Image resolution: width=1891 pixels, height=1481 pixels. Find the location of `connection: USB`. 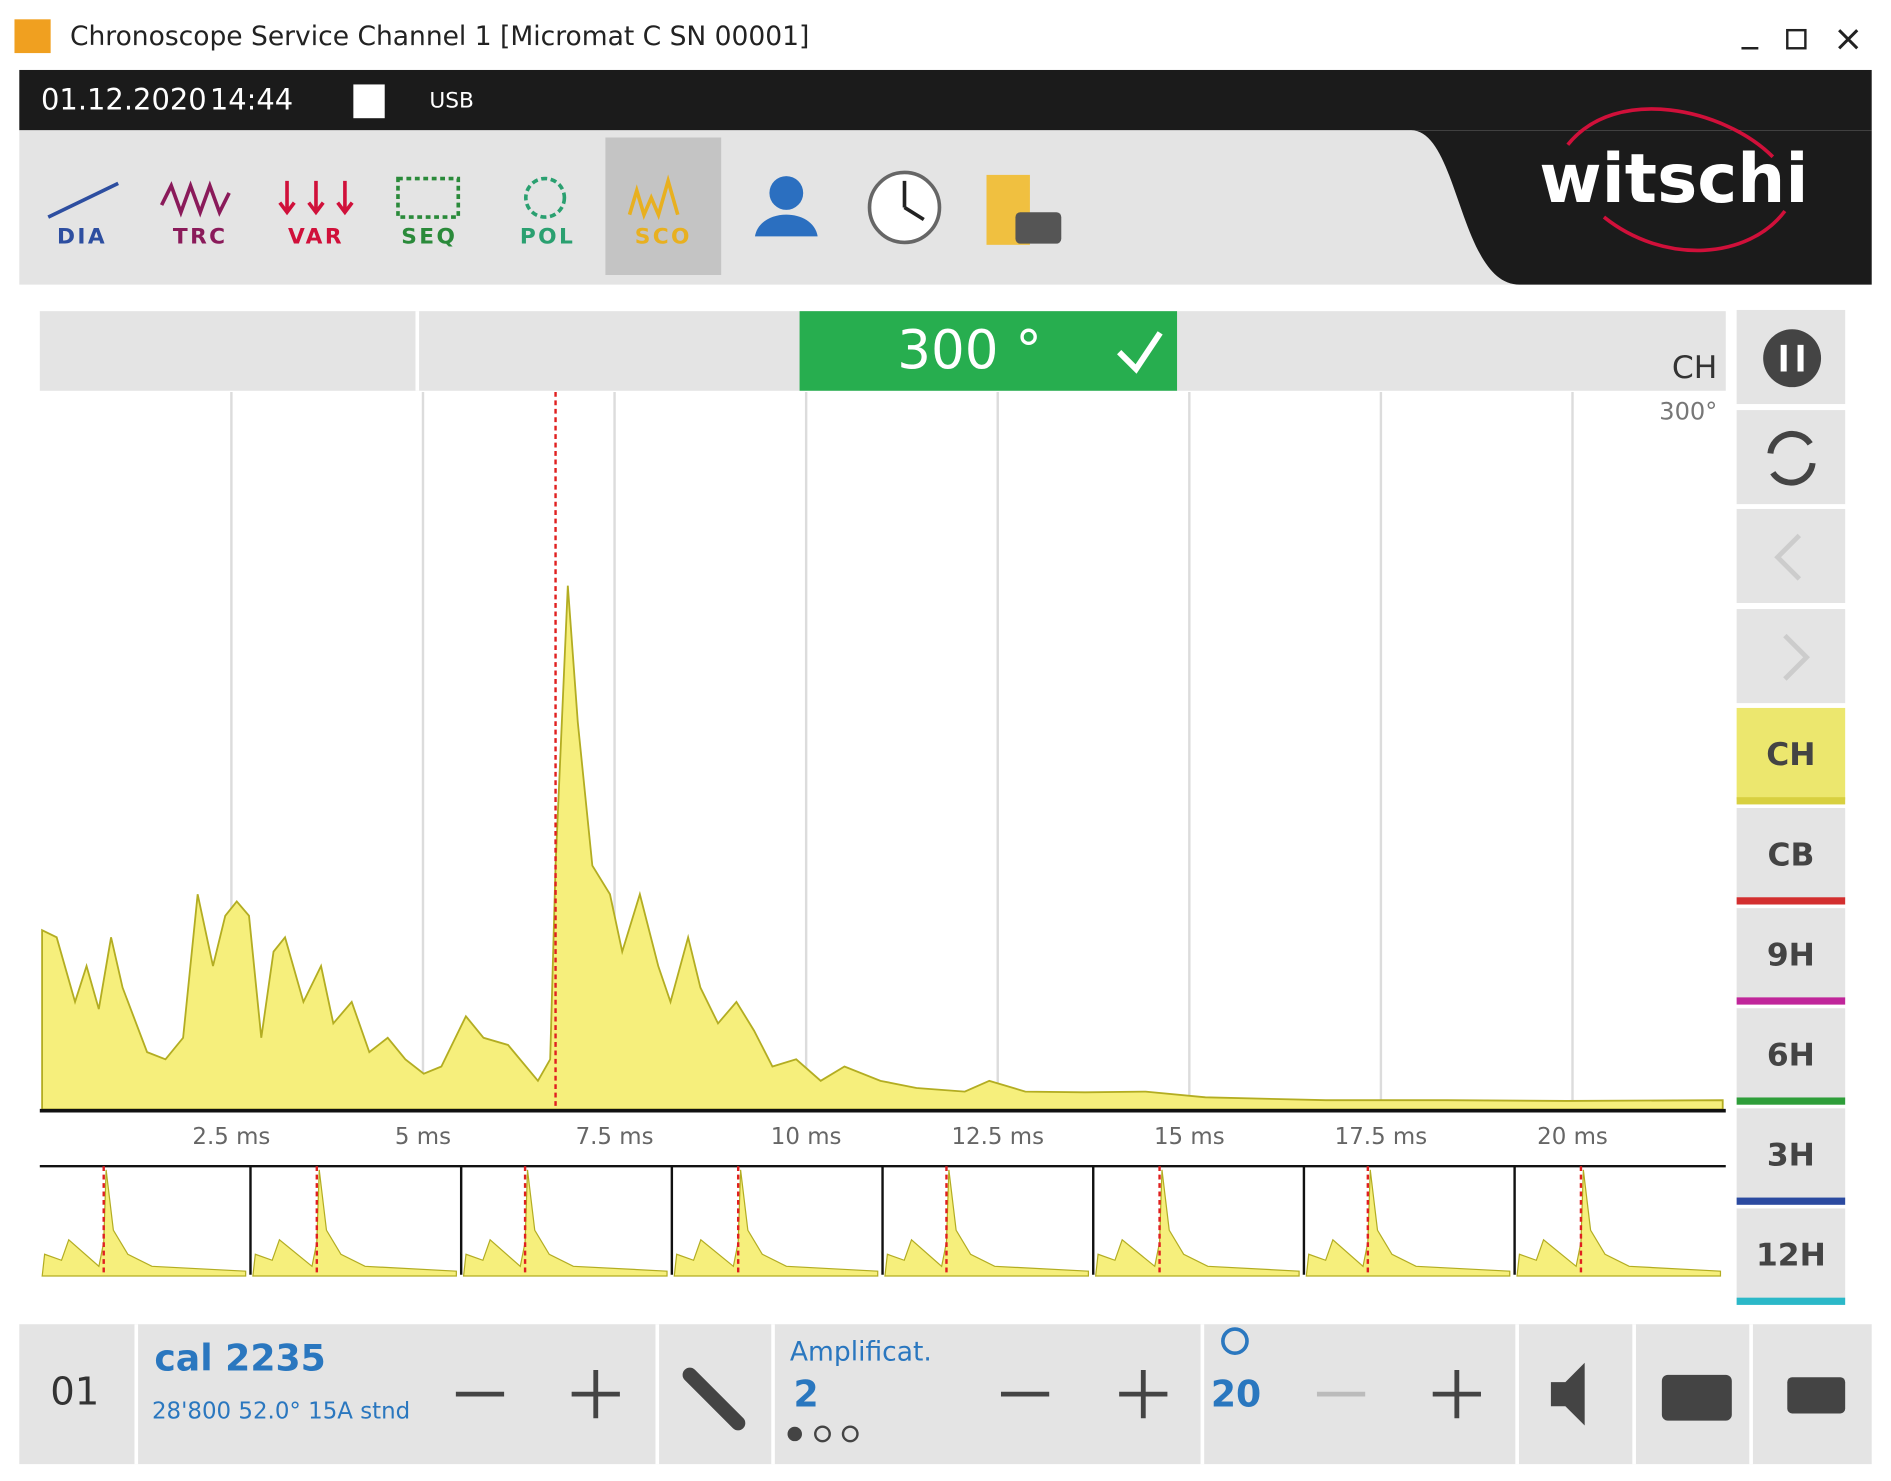

connection: USB is located at coordinates (451, 100).